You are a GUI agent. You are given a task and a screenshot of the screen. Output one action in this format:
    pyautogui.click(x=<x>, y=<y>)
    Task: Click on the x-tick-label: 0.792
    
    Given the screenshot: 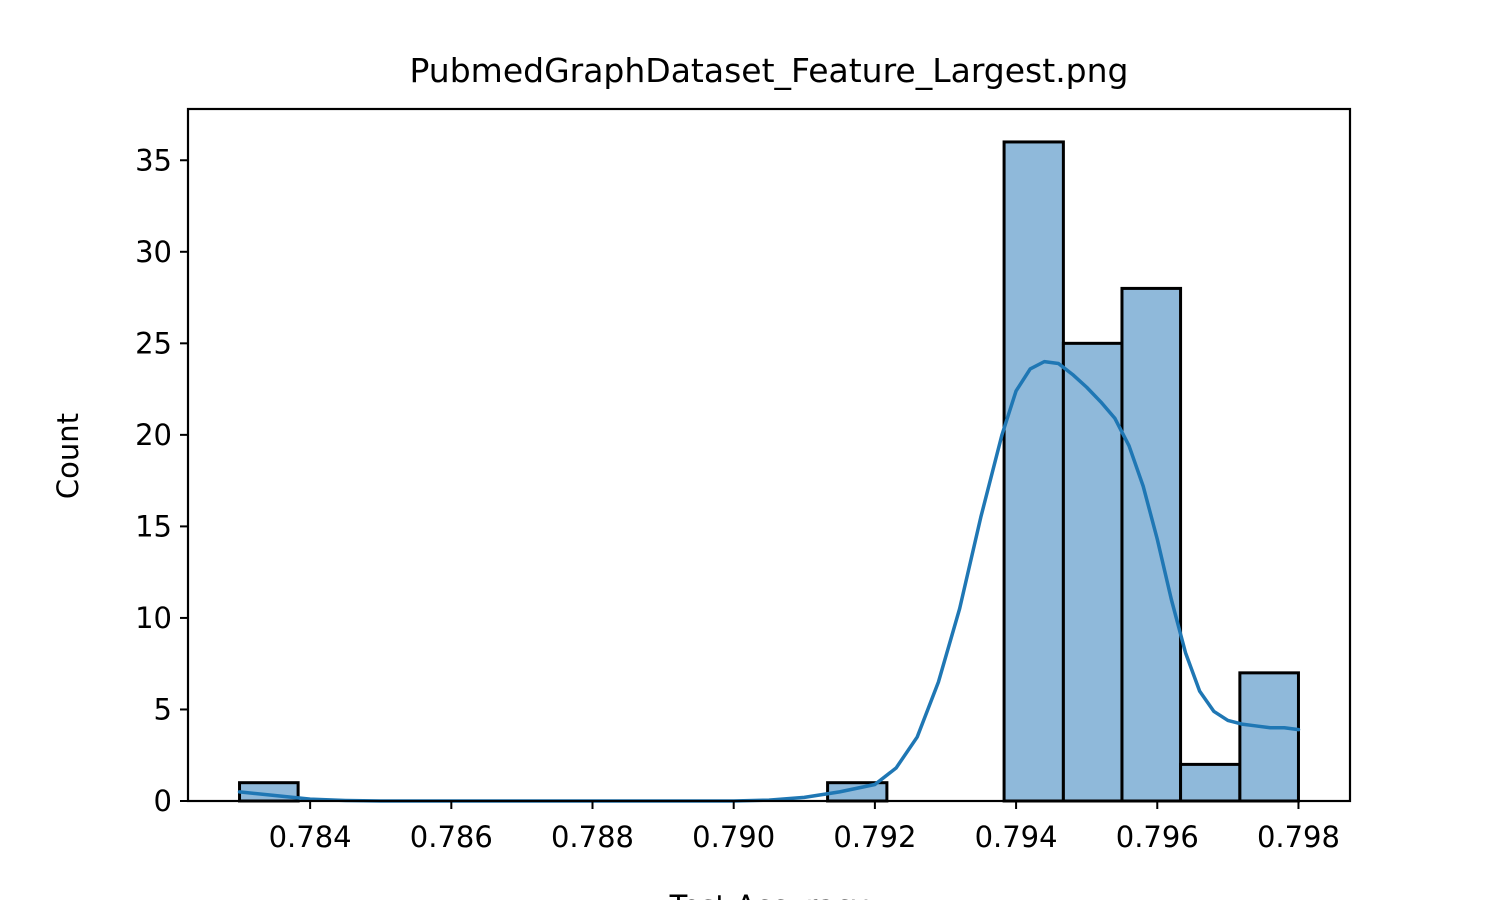 What is the action you would take?
    pyautogui.click(x=874, y=837)
    